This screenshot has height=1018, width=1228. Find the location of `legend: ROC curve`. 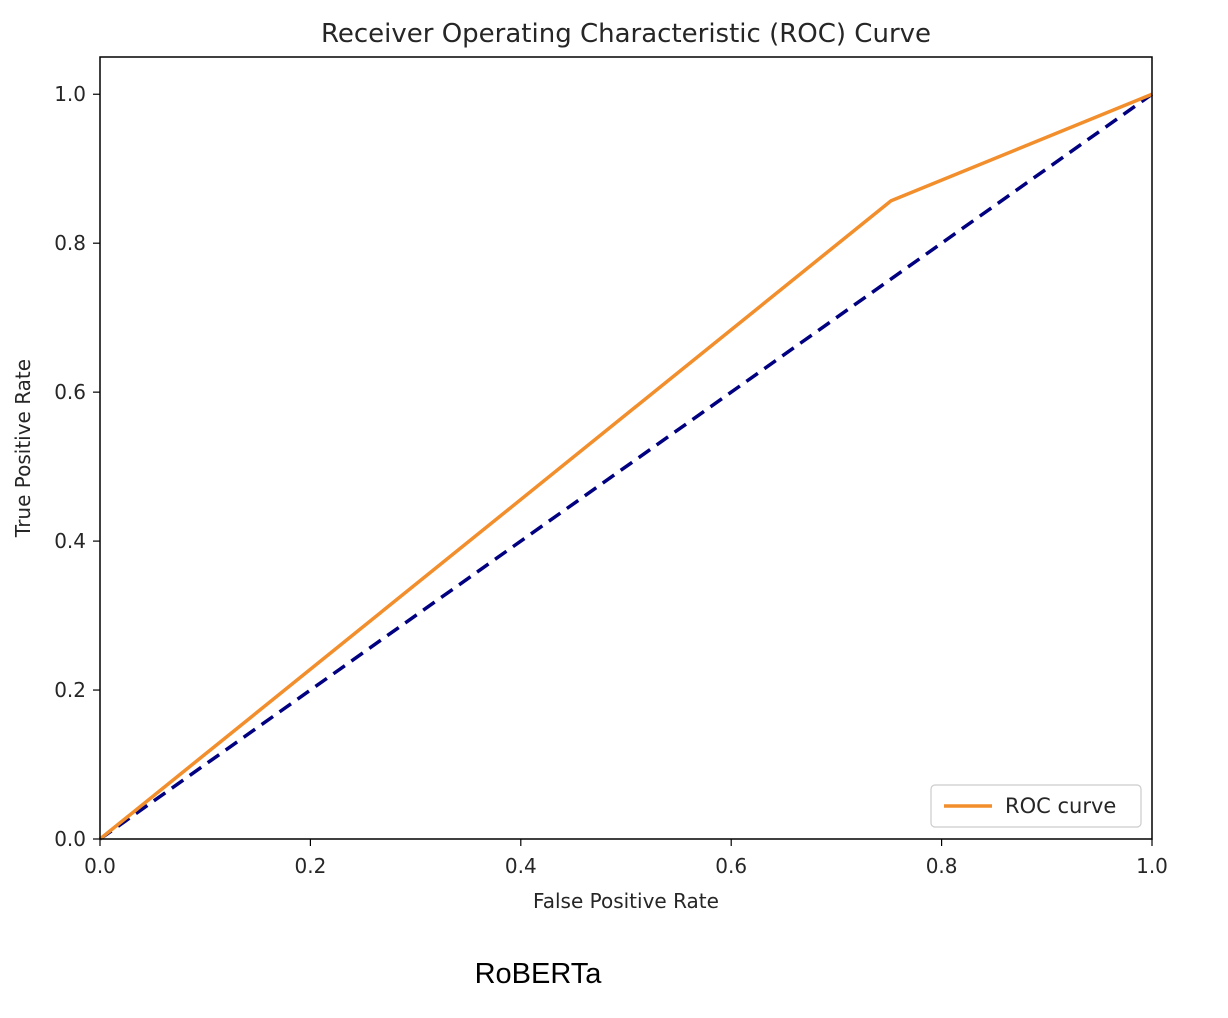

legend: ROC curve is located at coordinates (1036, 806).